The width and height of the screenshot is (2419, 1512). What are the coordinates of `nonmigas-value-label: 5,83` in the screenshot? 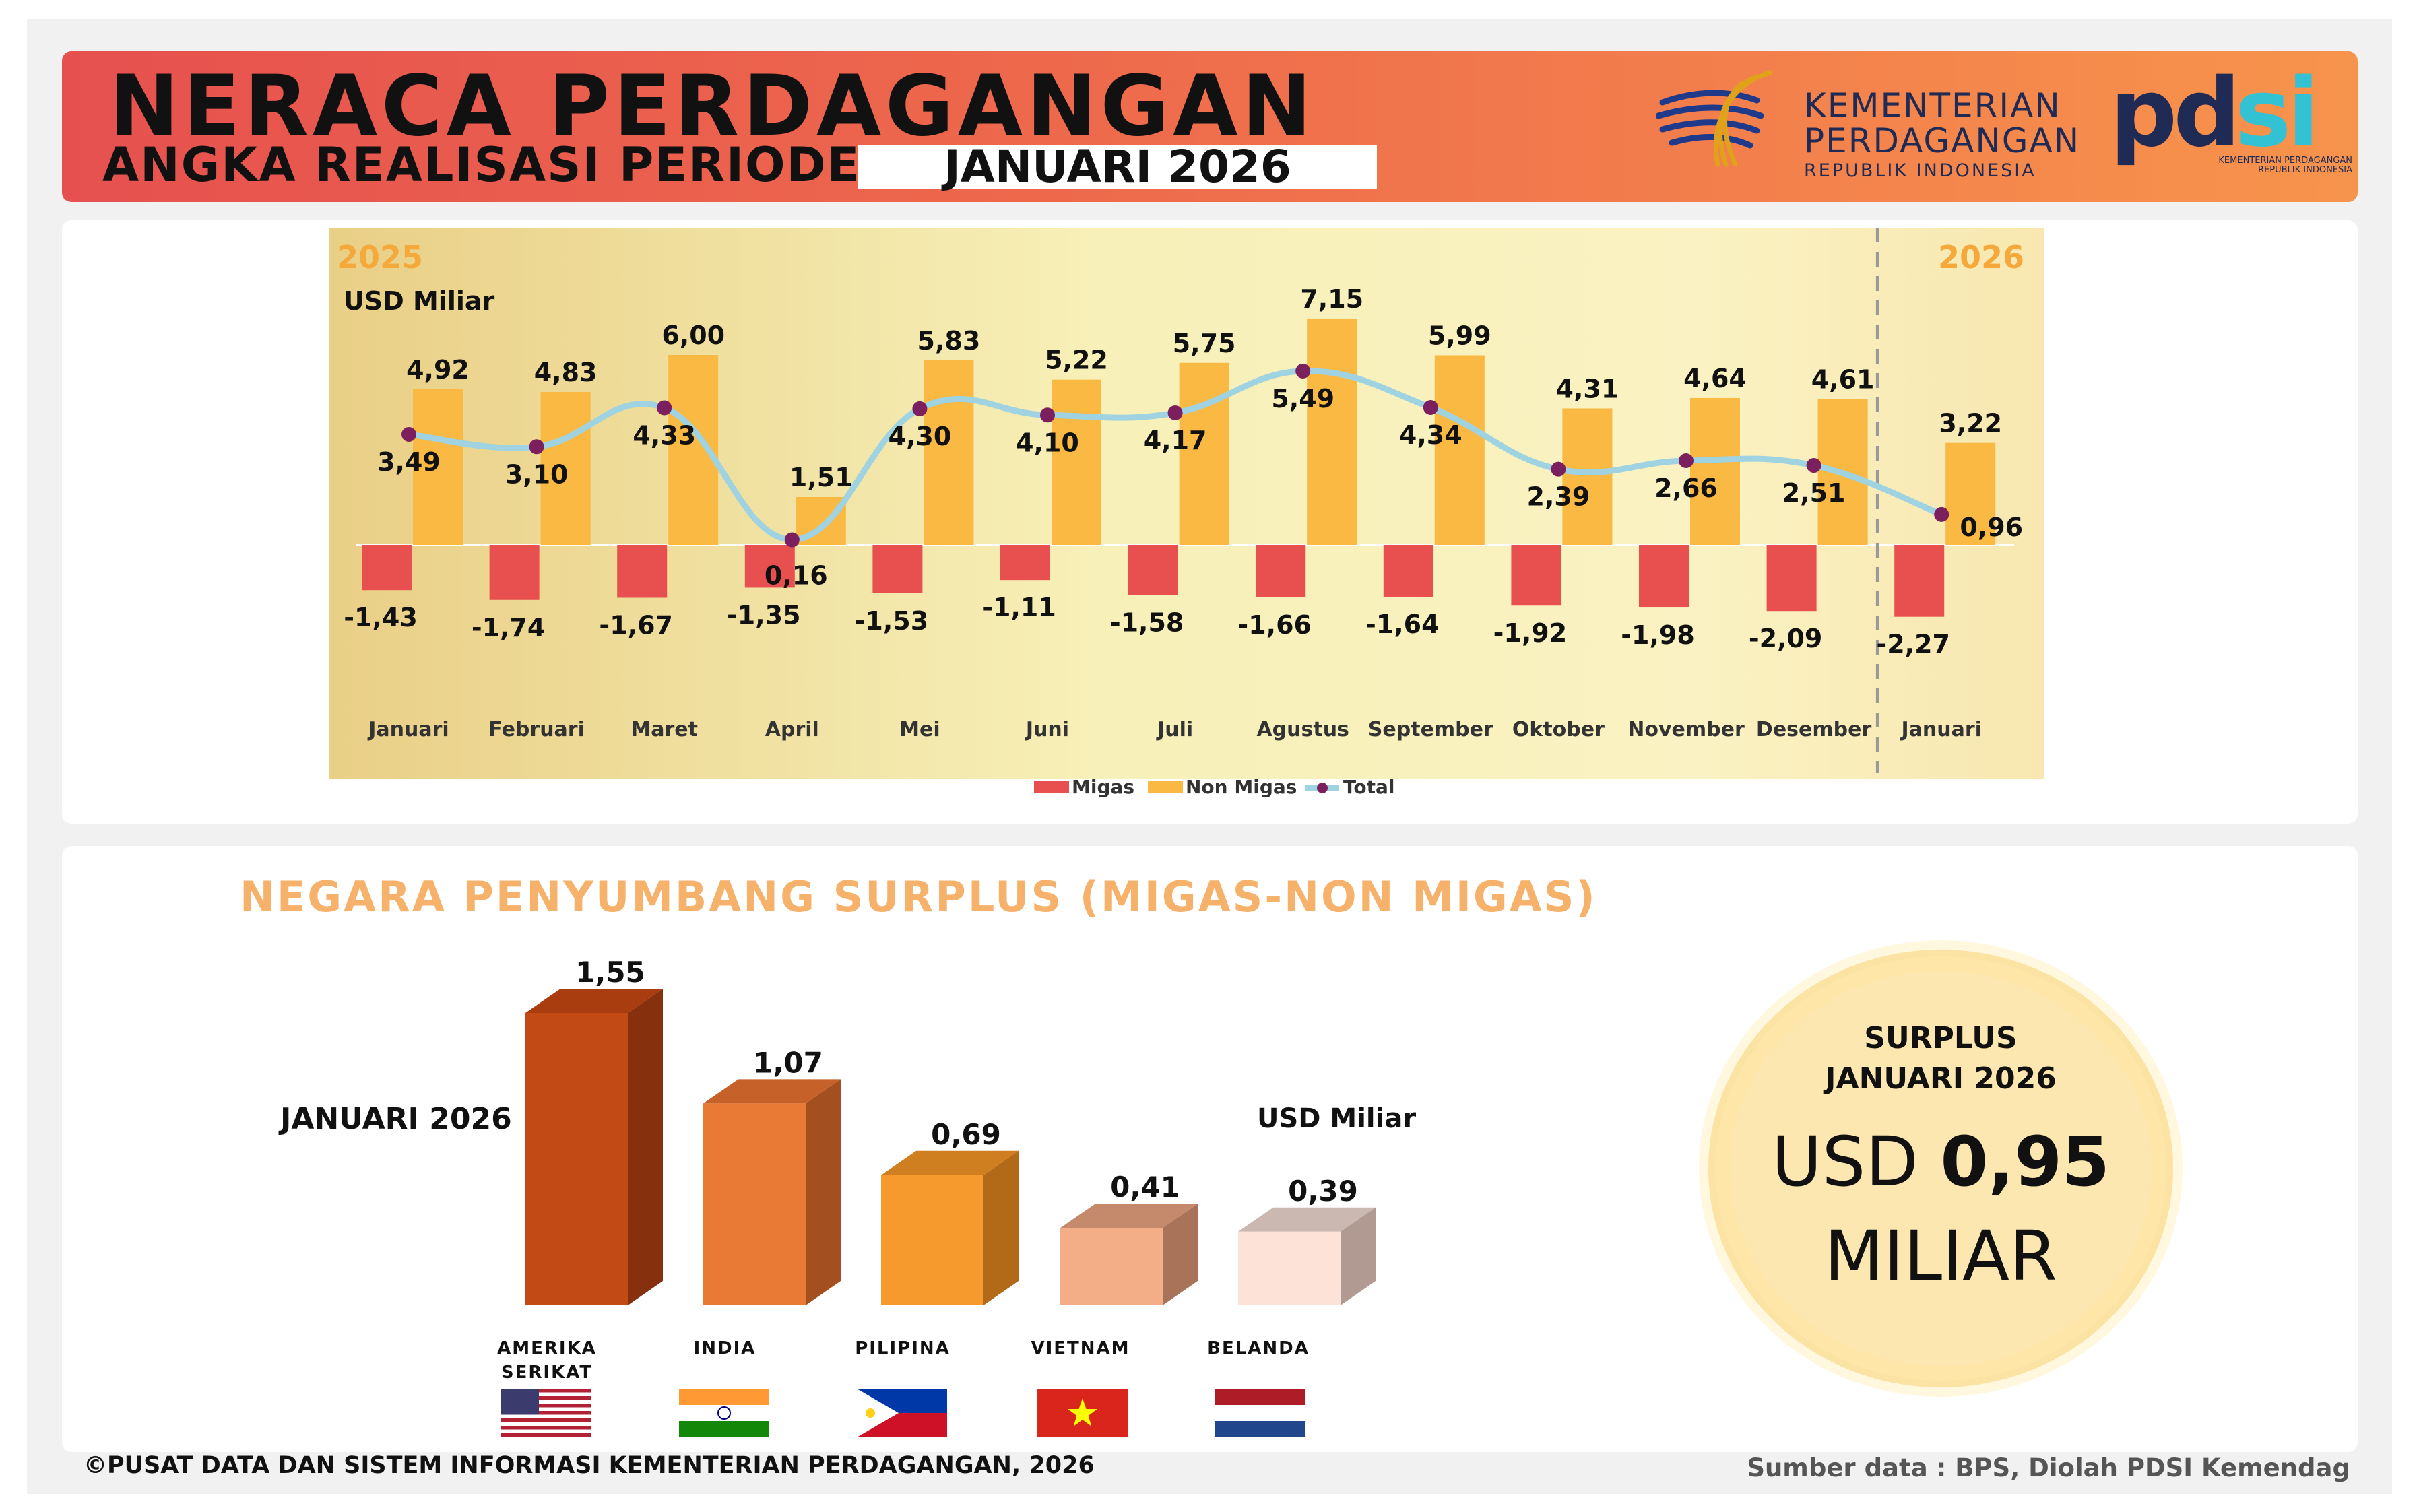 It's located at (949, 341).